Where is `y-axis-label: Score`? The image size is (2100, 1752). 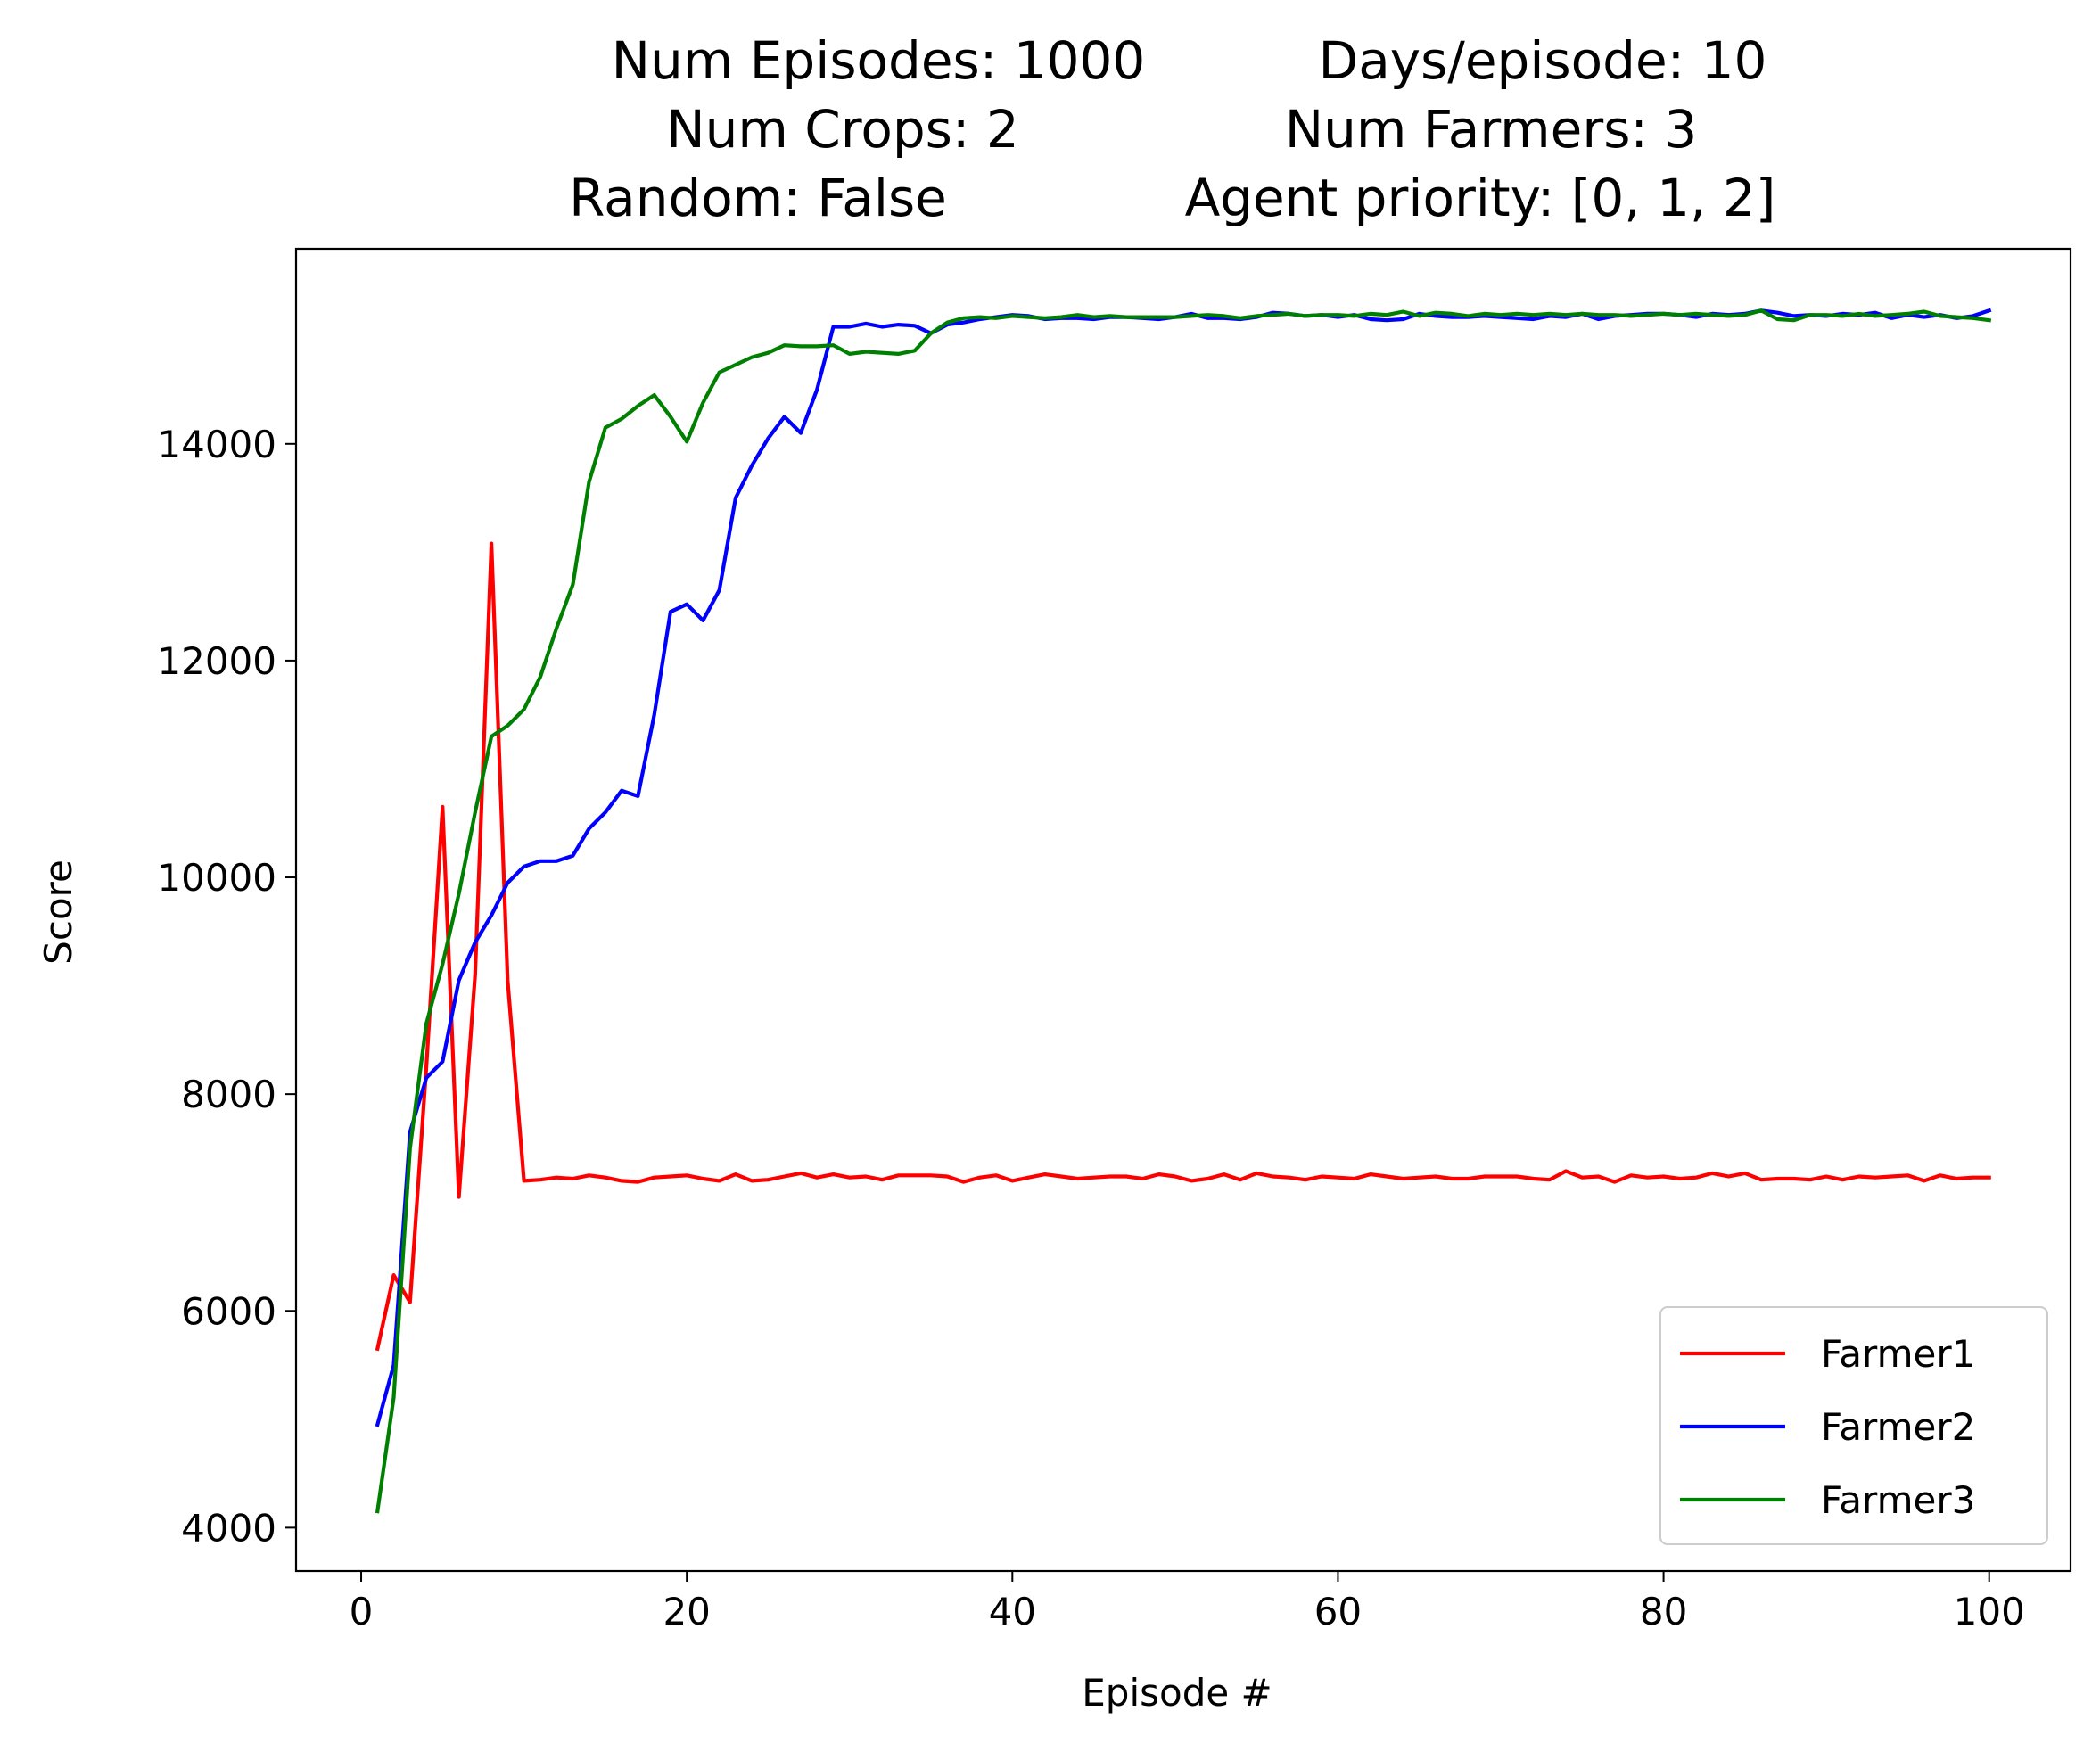
y-axis-label: Score is located at coordinates (58, 913).